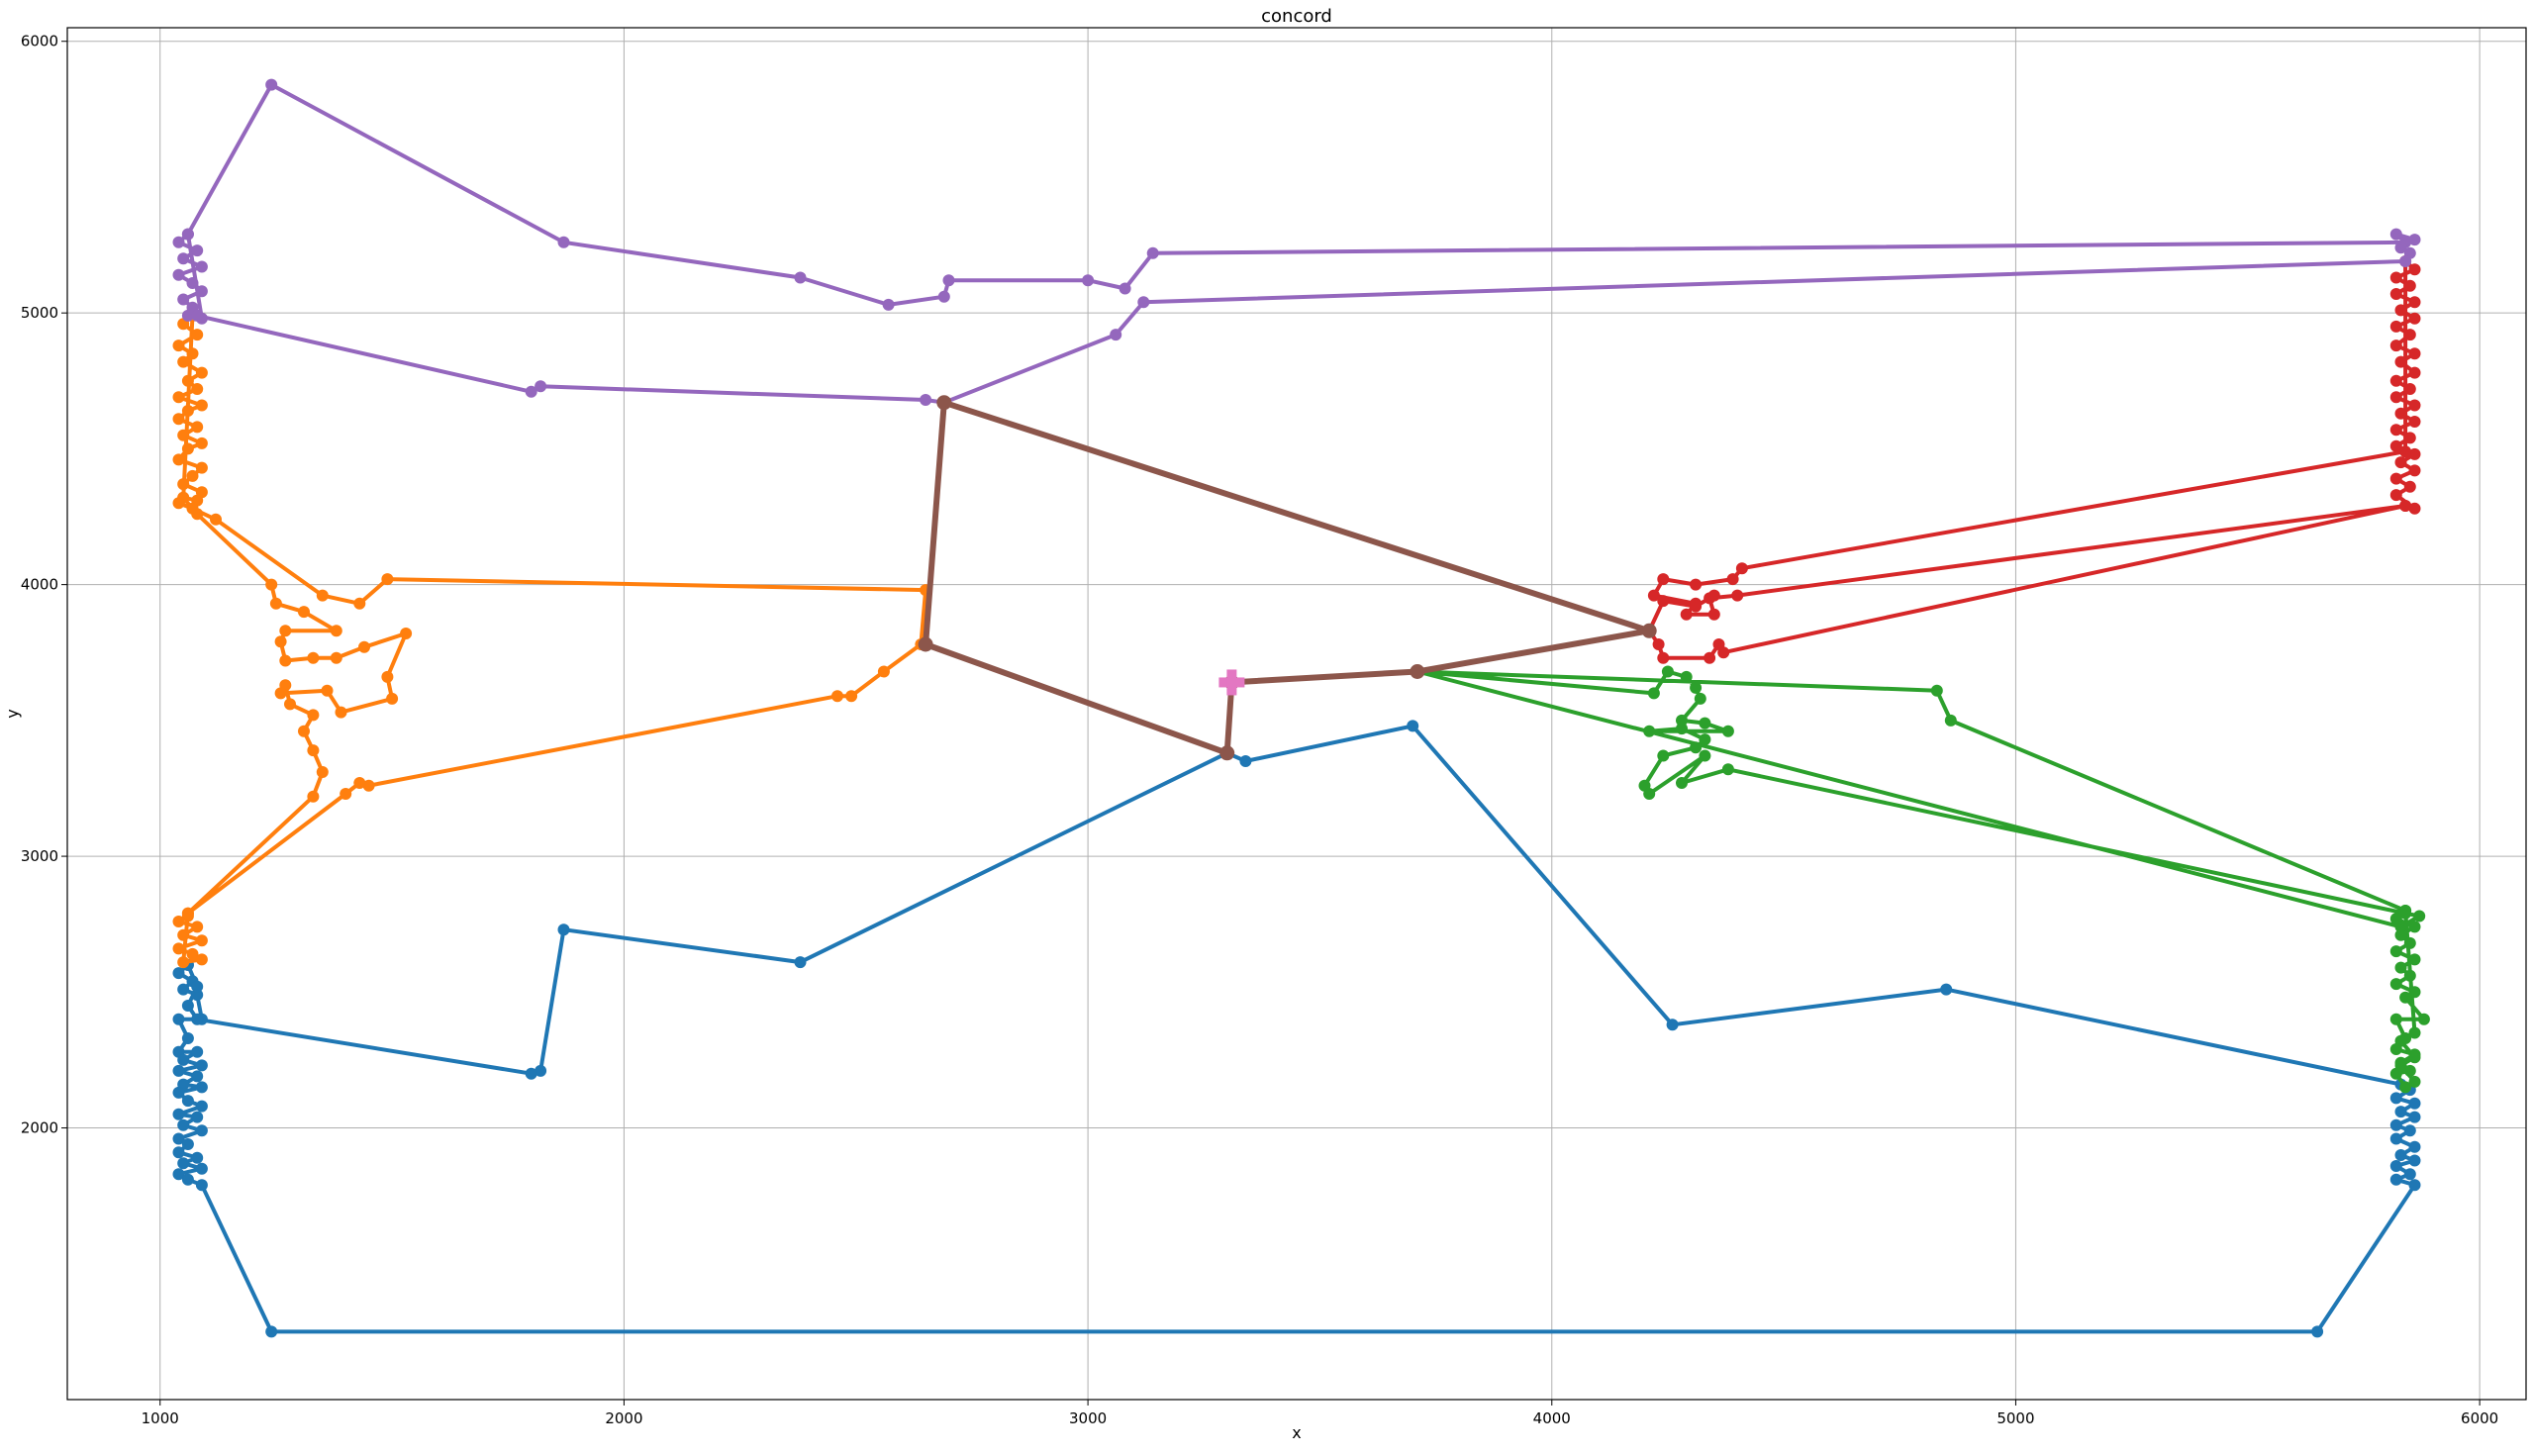  What do you see at coordinates (39, 1128) in the screenshot?
I see `y-tick-label: 2000` at bounding box center [39, 1128].